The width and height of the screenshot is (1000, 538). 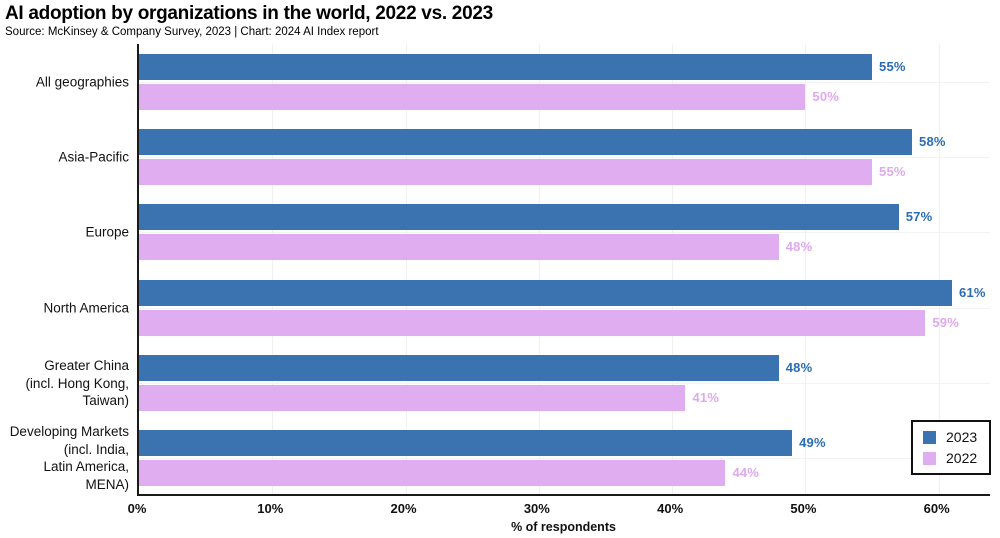 I want to click on legend-item-2022: 2022, so click(x=950, y=458).